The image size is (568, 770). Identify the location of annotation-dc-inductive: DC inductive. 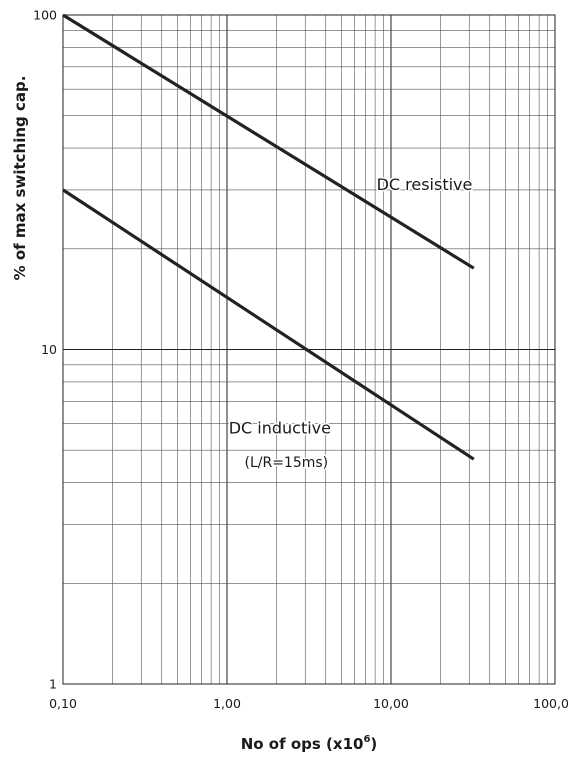
(280, 428).